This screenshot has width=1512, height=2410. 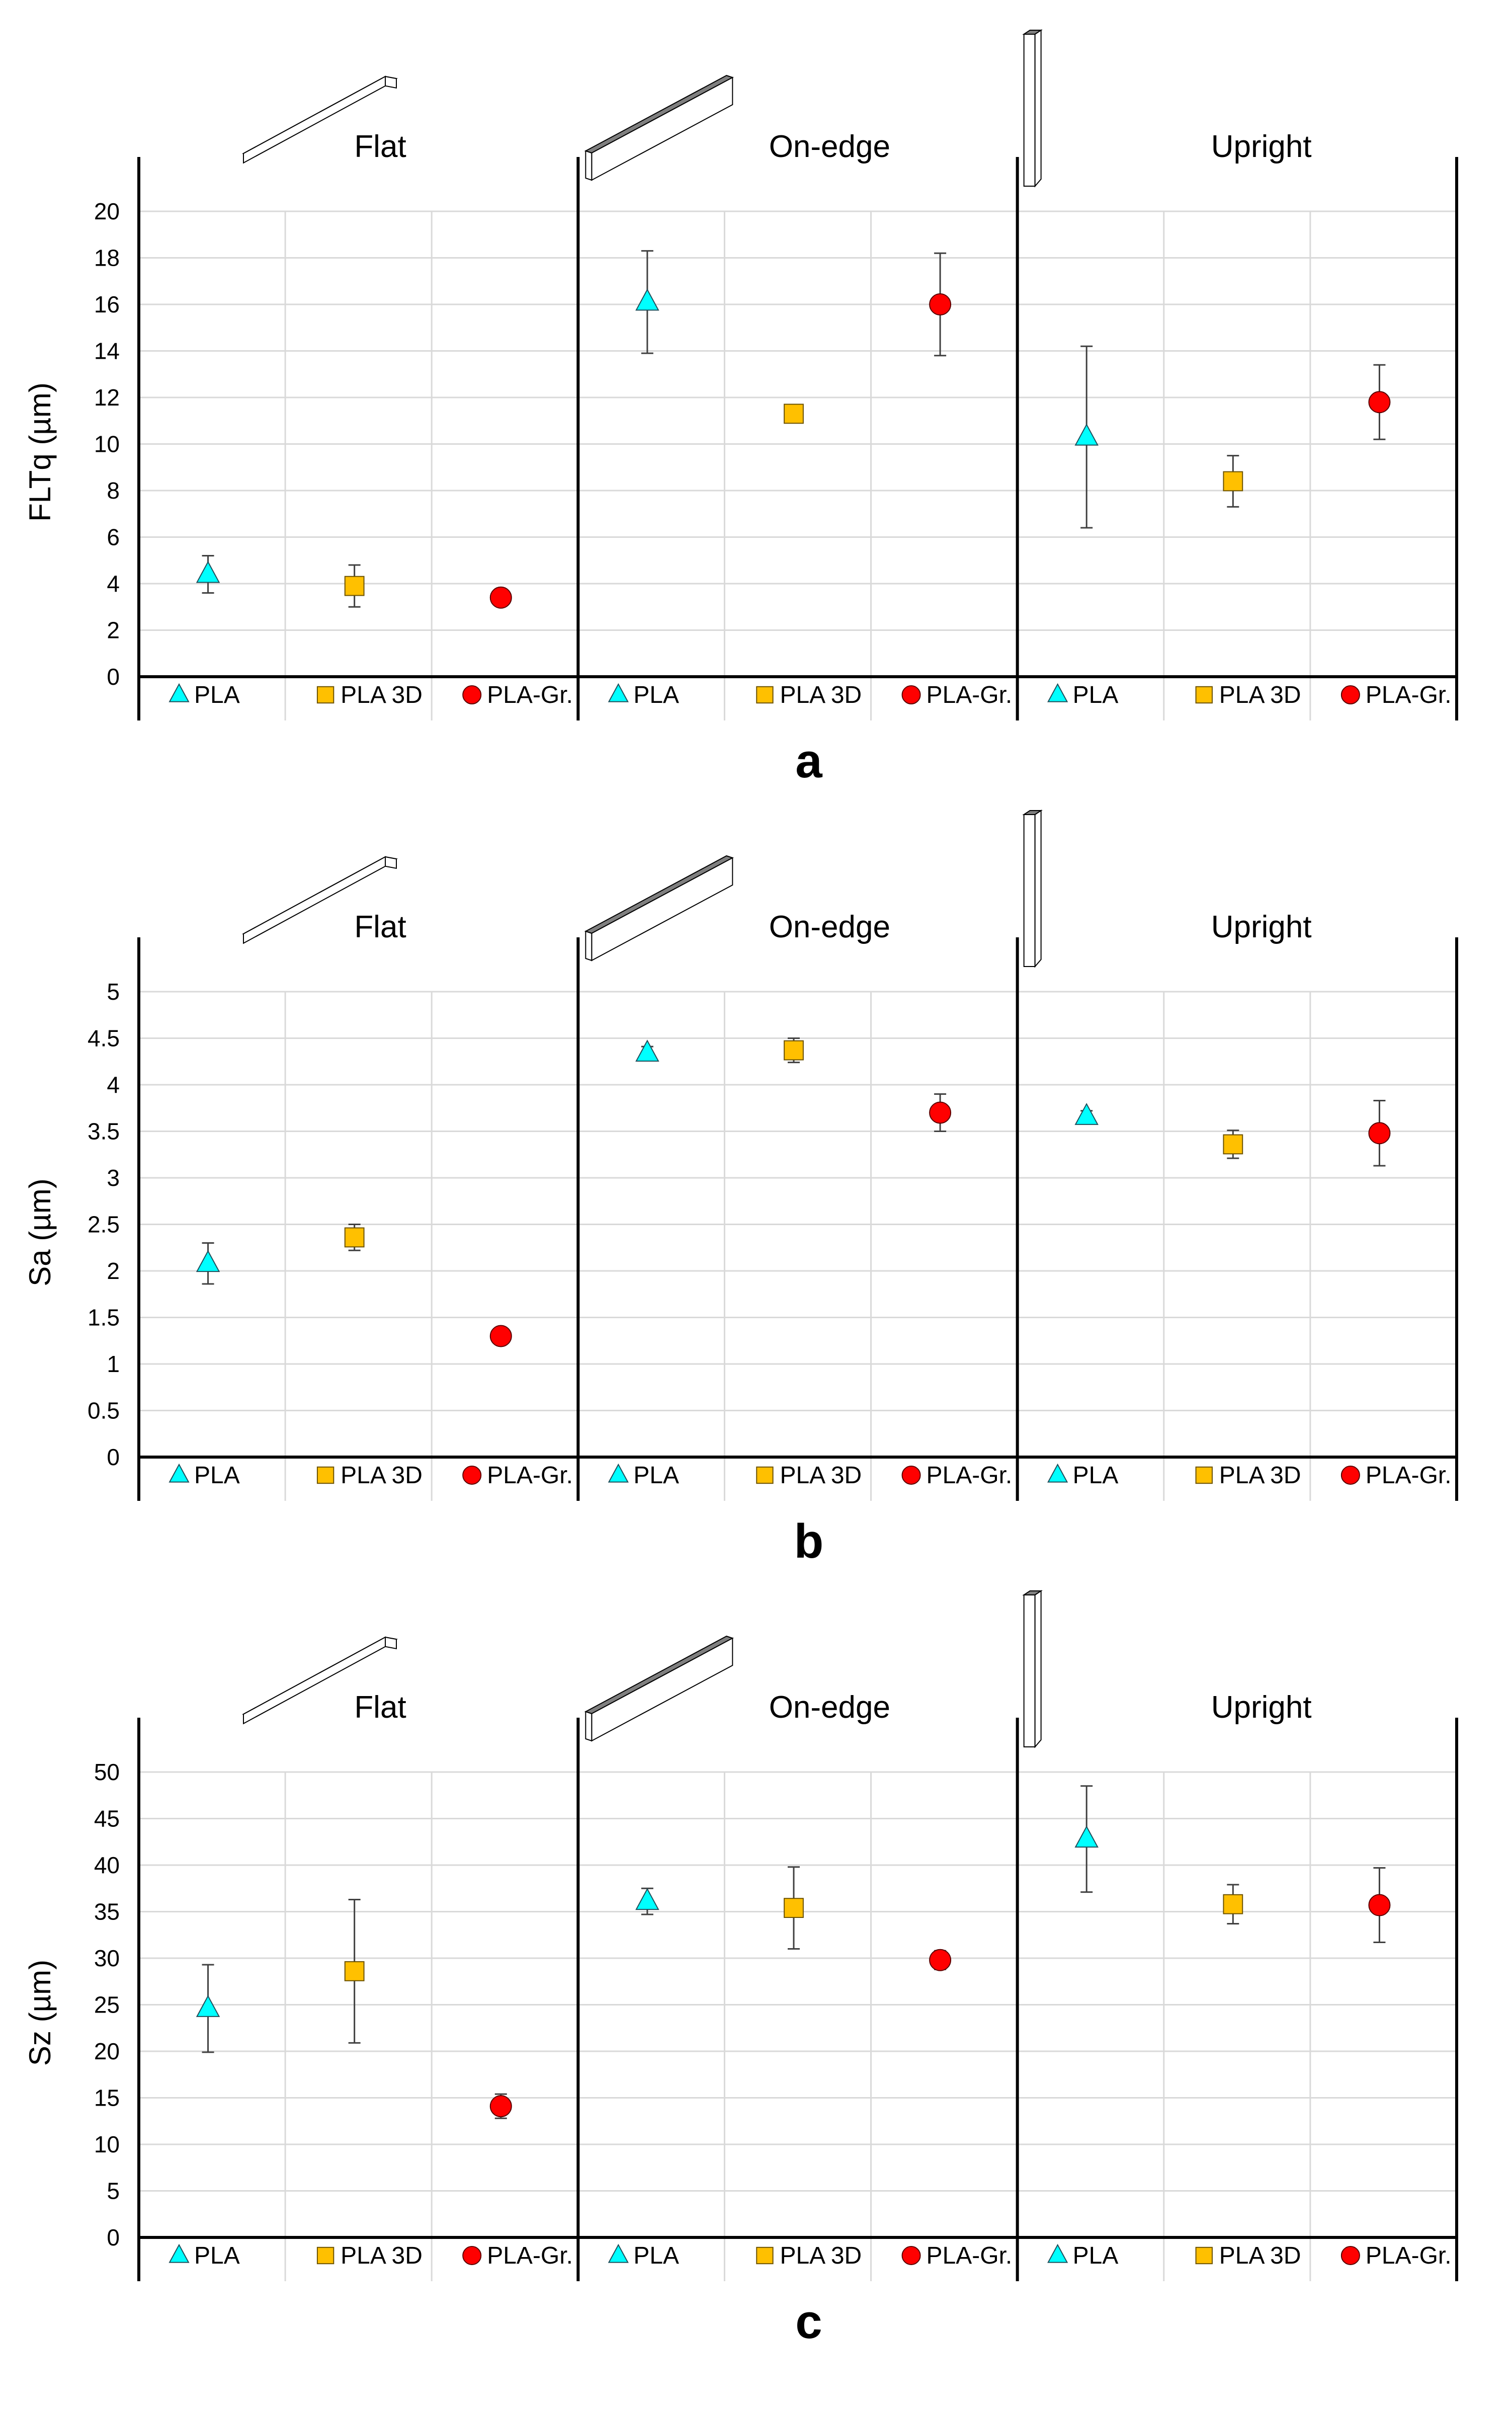 What do you see at coordinates (104, 1038) in the screenshot?
I see `y-tick-label: 4.5` at bounding box center [104, 1038].